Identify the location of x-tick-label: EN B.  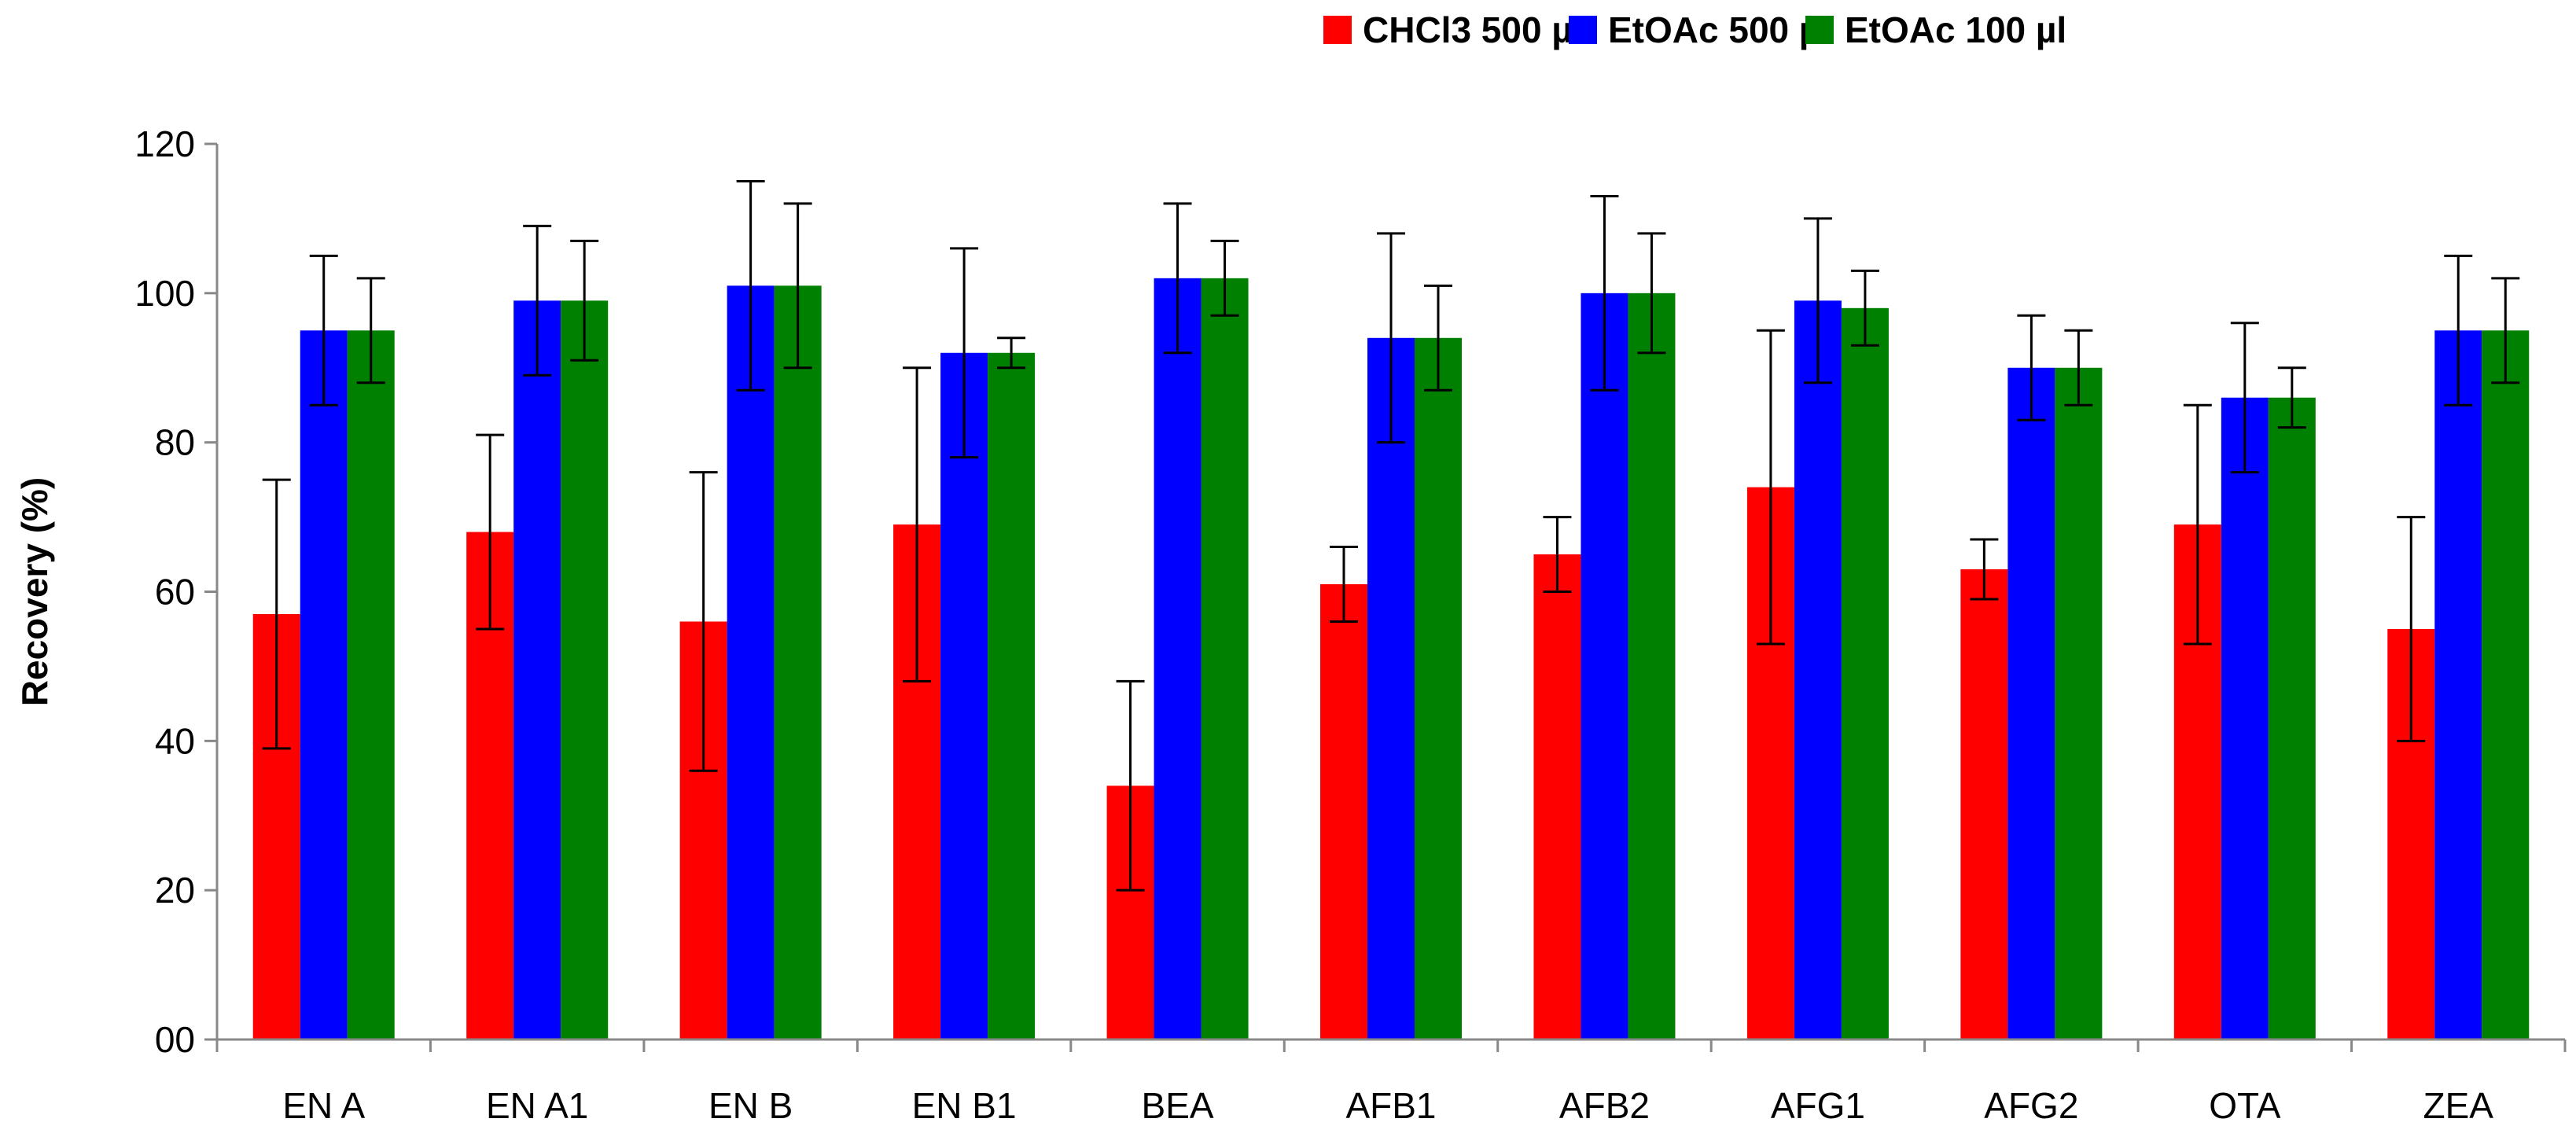
(750, 1105).